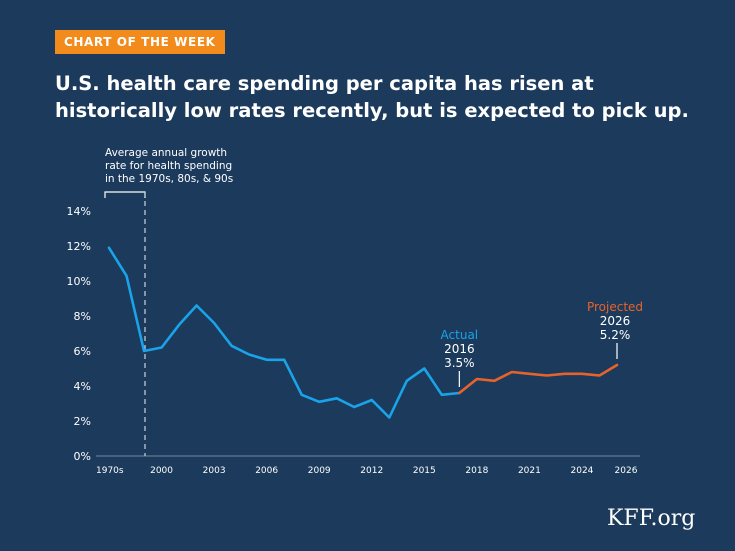  I want to click on annotation-year-actual: 2016, so click(459, 349).